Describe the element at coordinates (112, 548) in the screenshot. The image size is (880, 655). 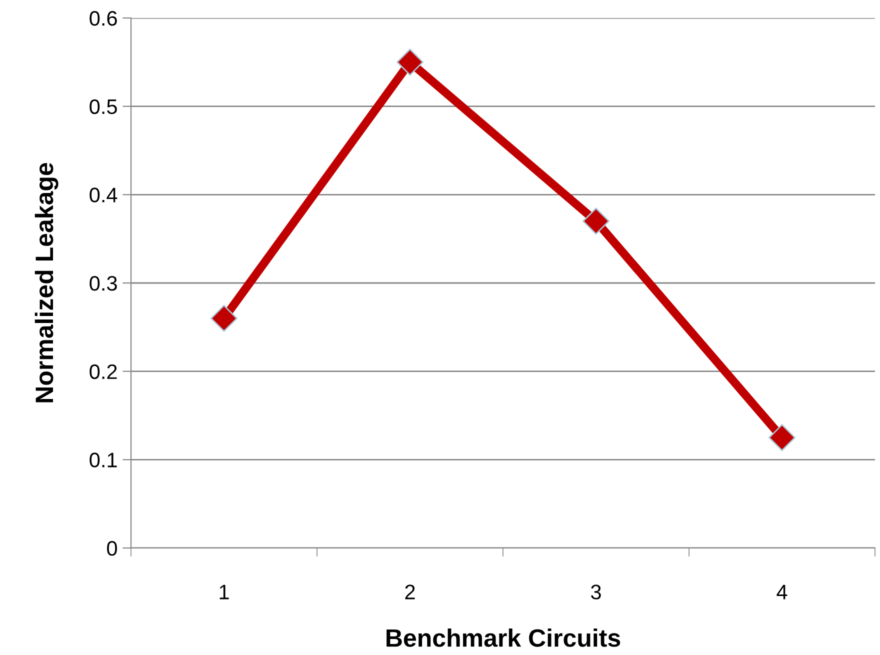
I see `y-tick-label: 0` at that location.